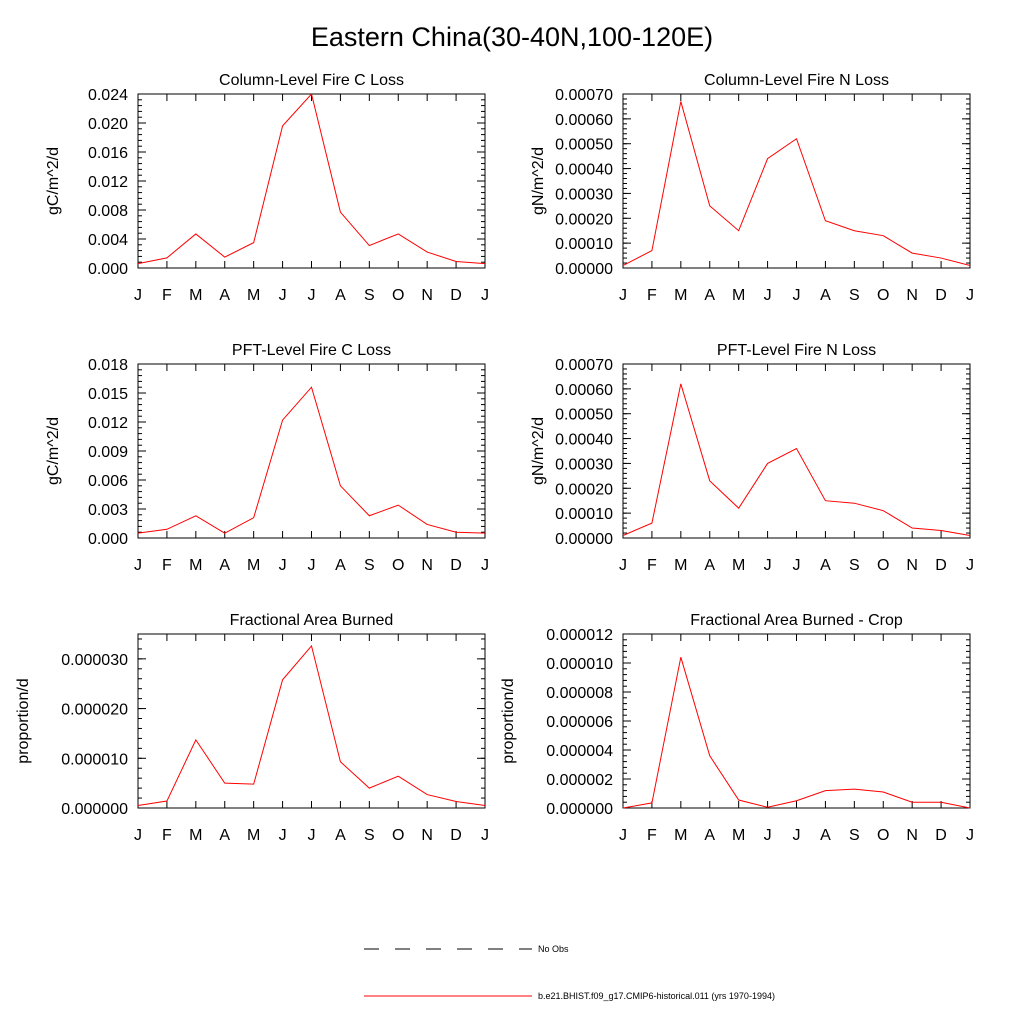 This screenshot has width=1024, height=1024. Describe the element at coordinates (108, 124) in the screenshot. I see `y-tick-label: 0.020` at that location.